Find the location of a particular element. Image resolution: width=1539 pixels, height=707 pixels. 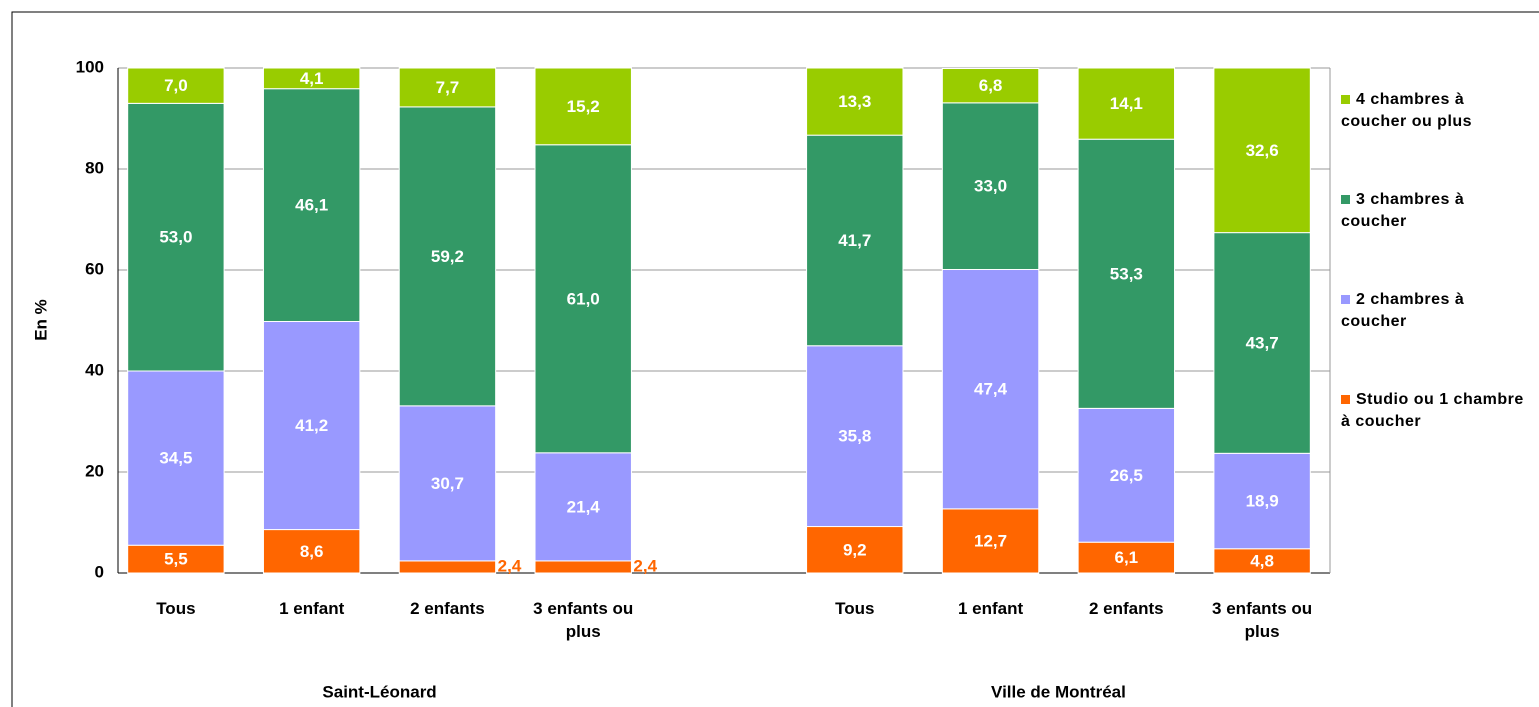

value-label: 47,4 is located at coordinates (991, 389).